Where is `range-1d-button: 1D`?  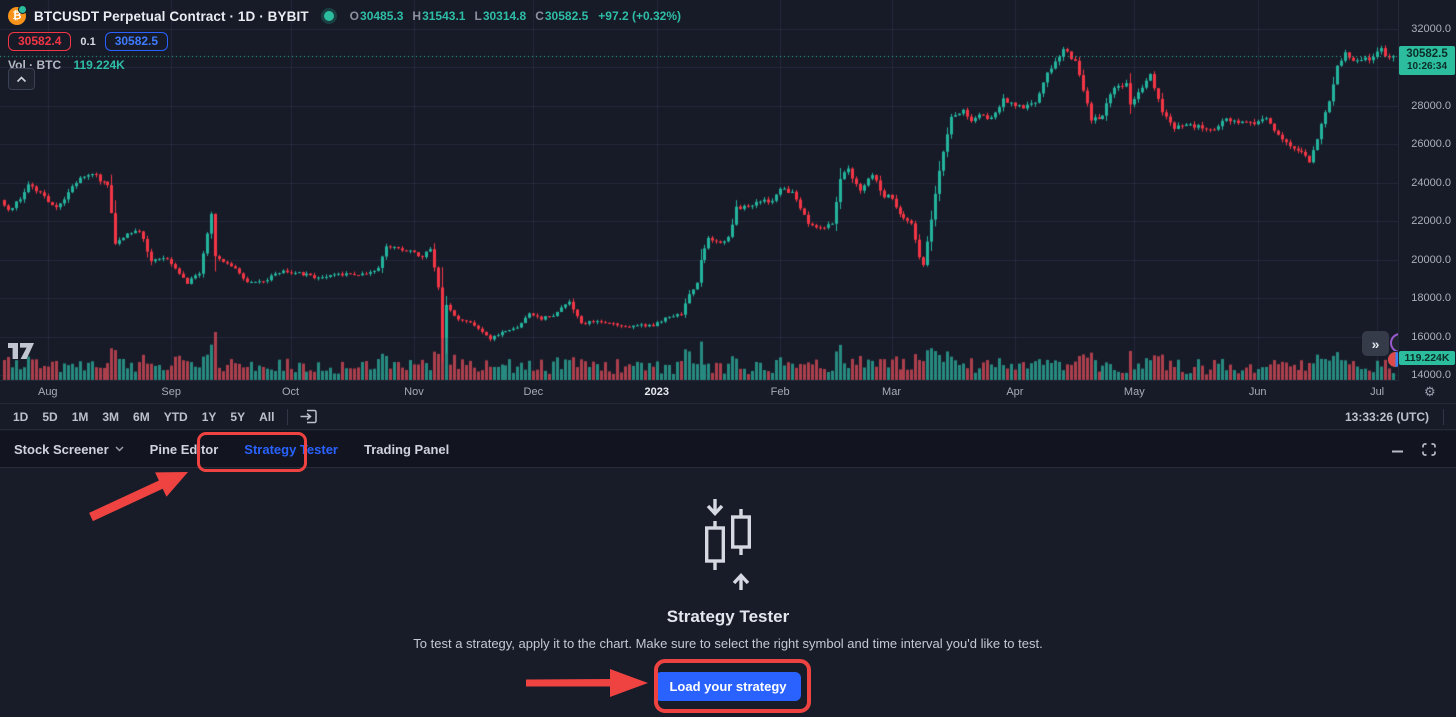
range-1d-button: 1D is located at coordinates (21, 416).